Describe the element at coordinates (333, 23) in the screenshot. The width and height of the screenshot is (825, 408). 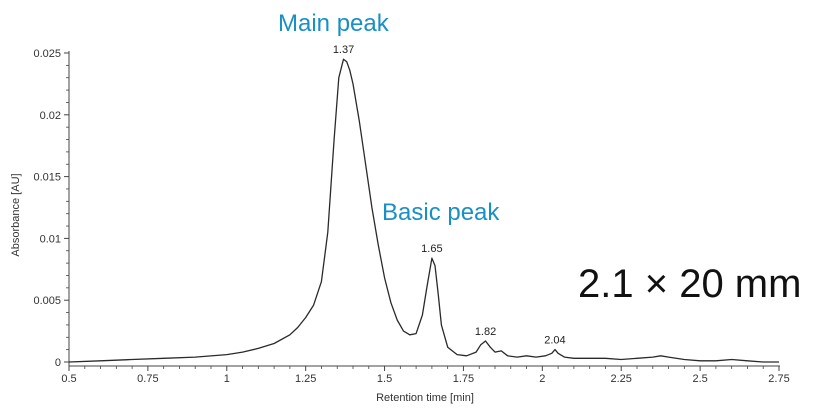
I see `main-peak-annotation: Main peak` at that location.